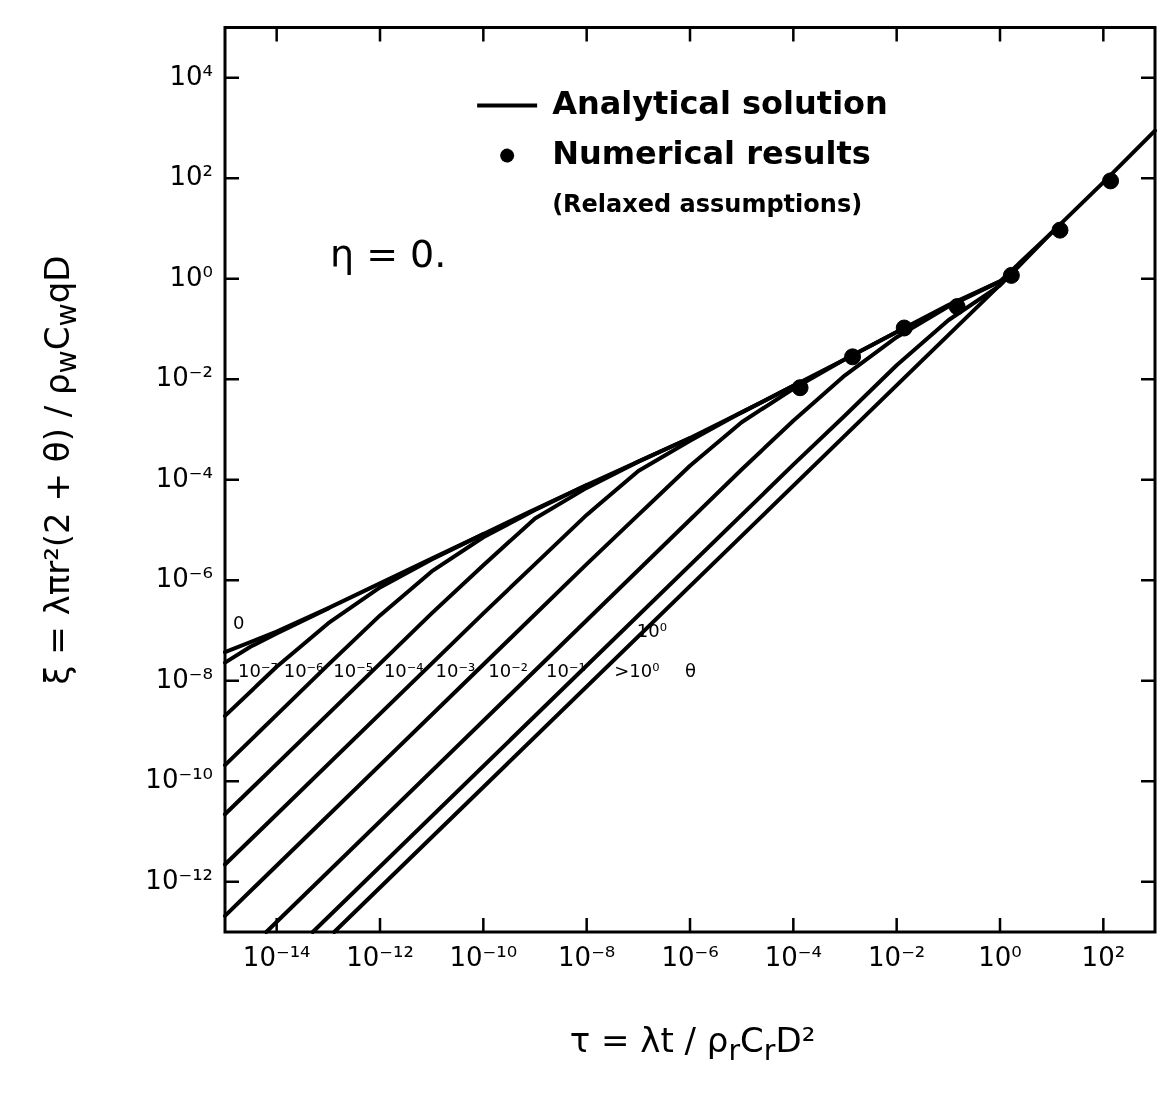 Image resolution: width=1164 pixels, height=1096 pixels. What do you see at coordinates (711, 152) in the screenshot?
I see `legend-label: Numerical results` at bounding box center [711, 152].